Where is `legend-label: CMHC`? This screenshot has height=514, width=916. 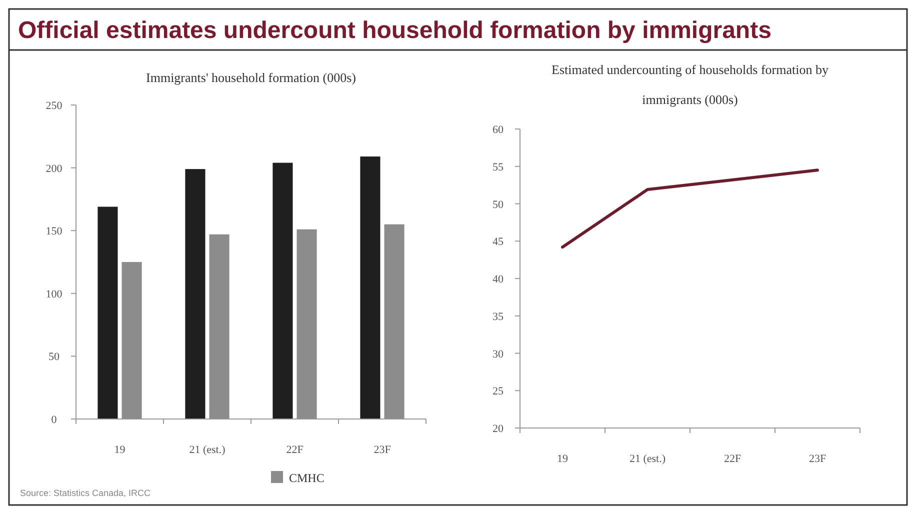 legend-label: CMHC is located at coordinates (306, 478).